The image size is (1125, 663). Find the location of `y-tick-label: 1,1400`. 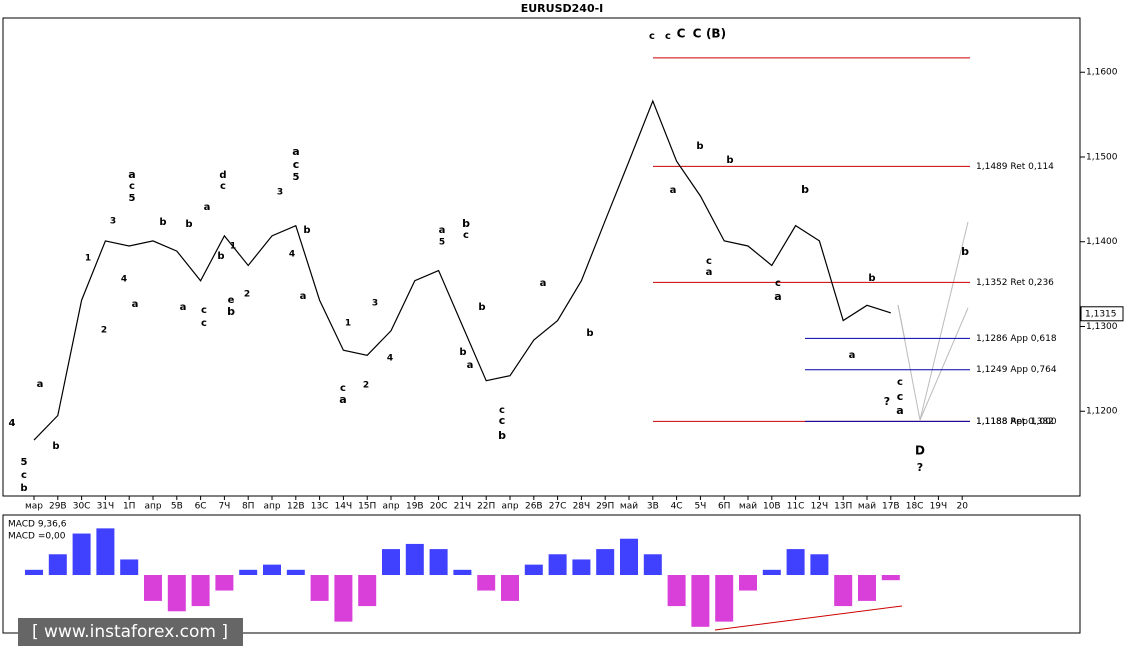

y-tick-label: 1,1400 is located at coordinates (1102, 242).